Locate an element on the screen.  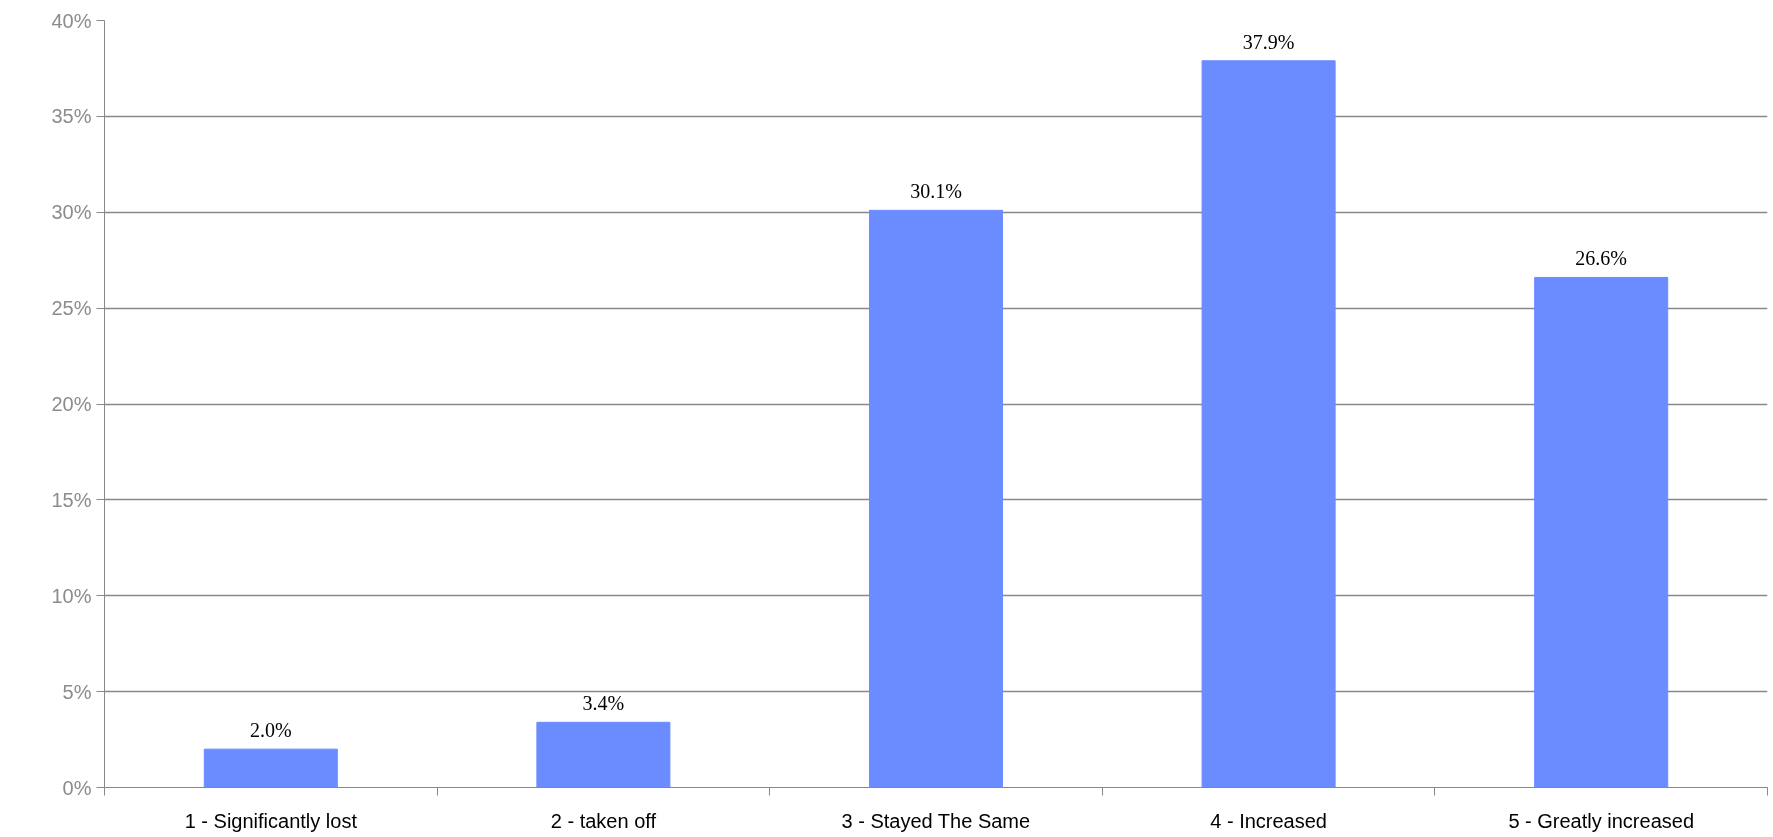
y-tick-label: 25% is located at coordinates (71, 308).